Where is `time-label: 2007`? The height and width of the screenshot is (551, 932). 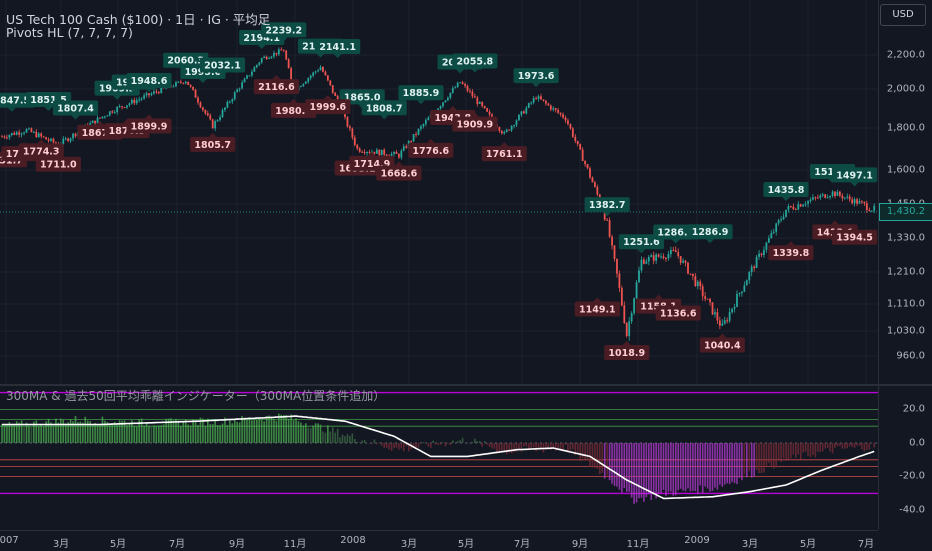 time-label: 2007 is located at coordinates (9, 540).